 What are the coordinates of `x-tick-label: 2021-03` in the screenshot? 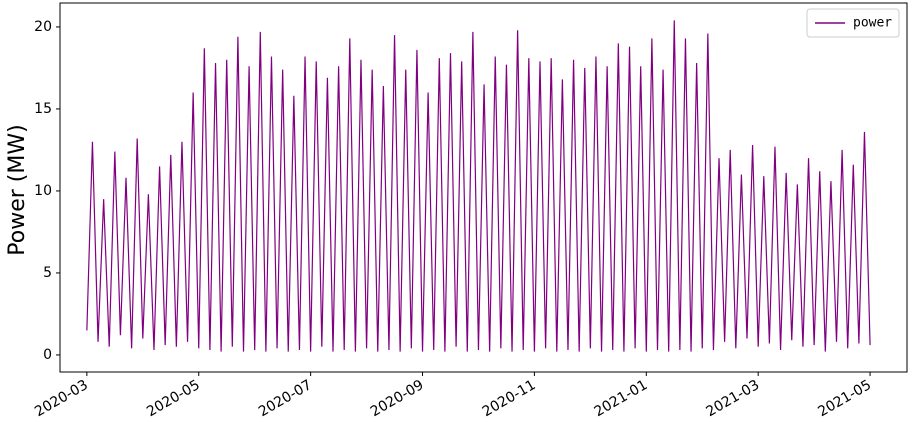 It's located at (733, 398).